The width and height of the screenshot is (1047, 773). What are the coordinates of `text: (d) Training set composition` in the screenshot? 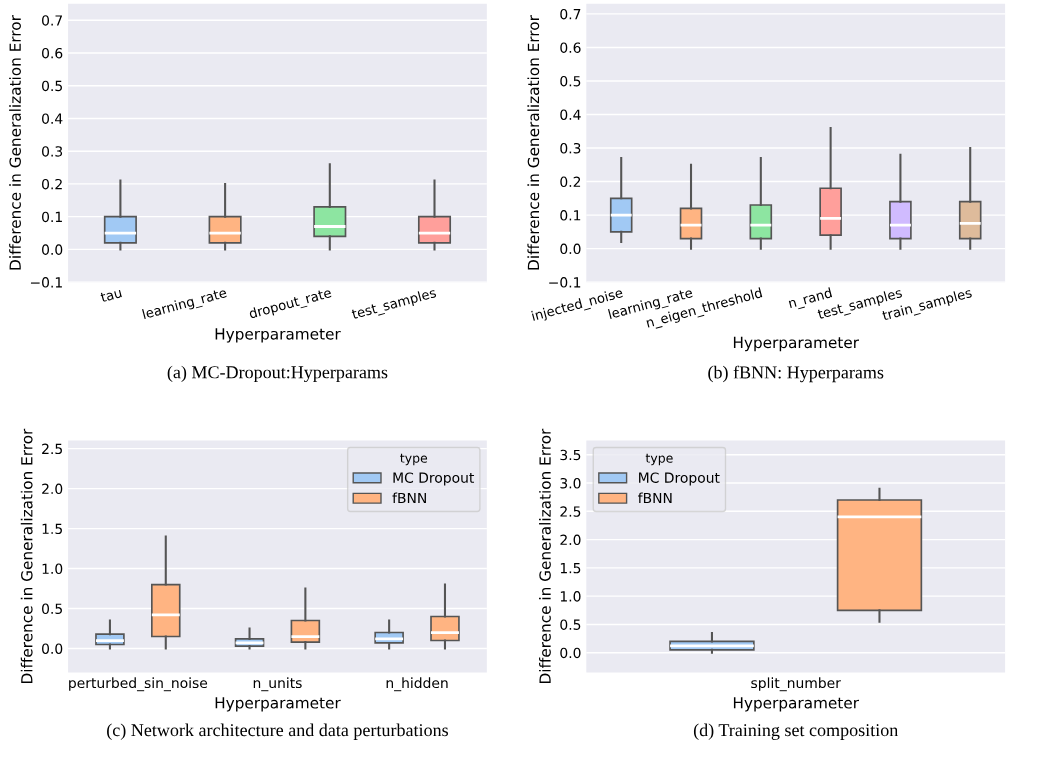 It's located at (796, 731).